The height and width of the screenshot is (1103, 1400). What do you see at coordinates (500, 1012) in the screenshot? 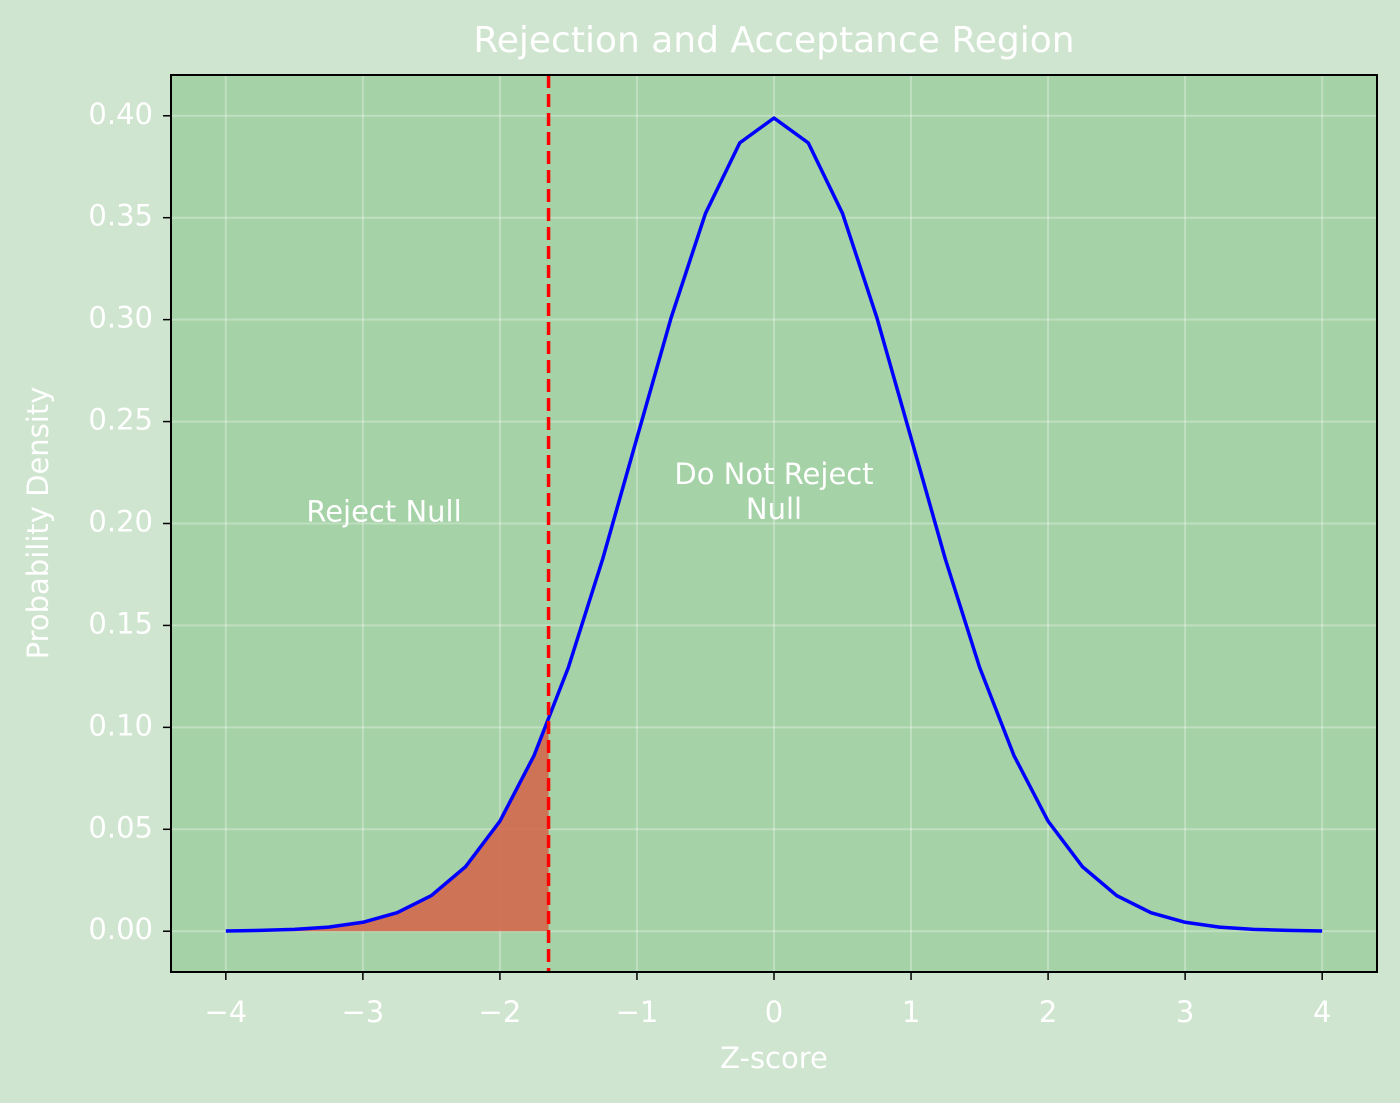
I see `x-tick-label: −2` at bounding box center [500, 1012].